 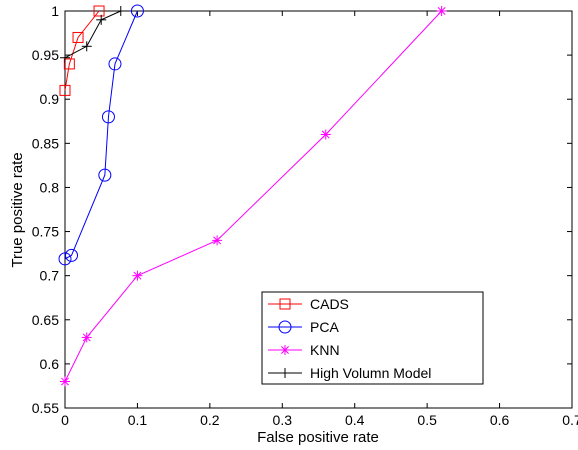 I want to click on legend-entry-pca: PCA, so click(x=303, y=327).